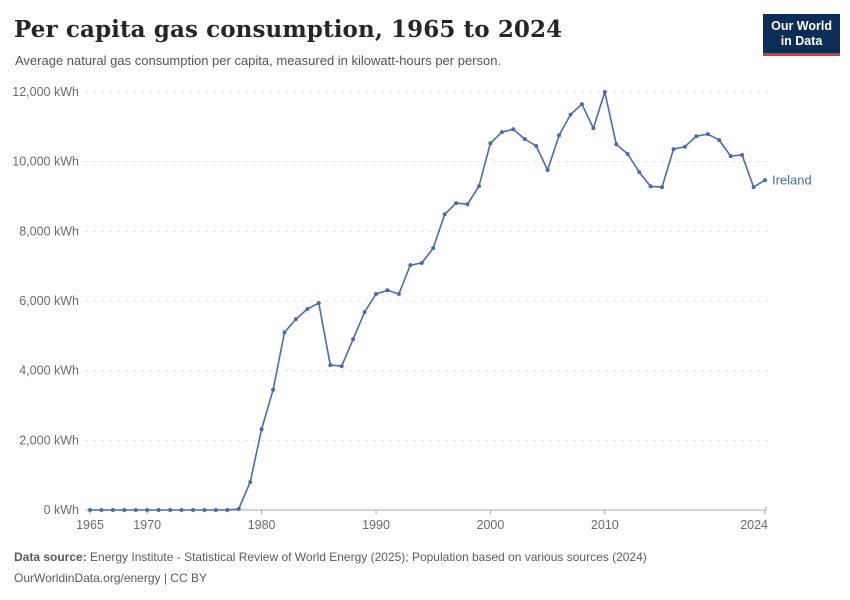 The height and width of the screenshot is (600, 850). I want to click on data-point-1978, so click(238, 509).